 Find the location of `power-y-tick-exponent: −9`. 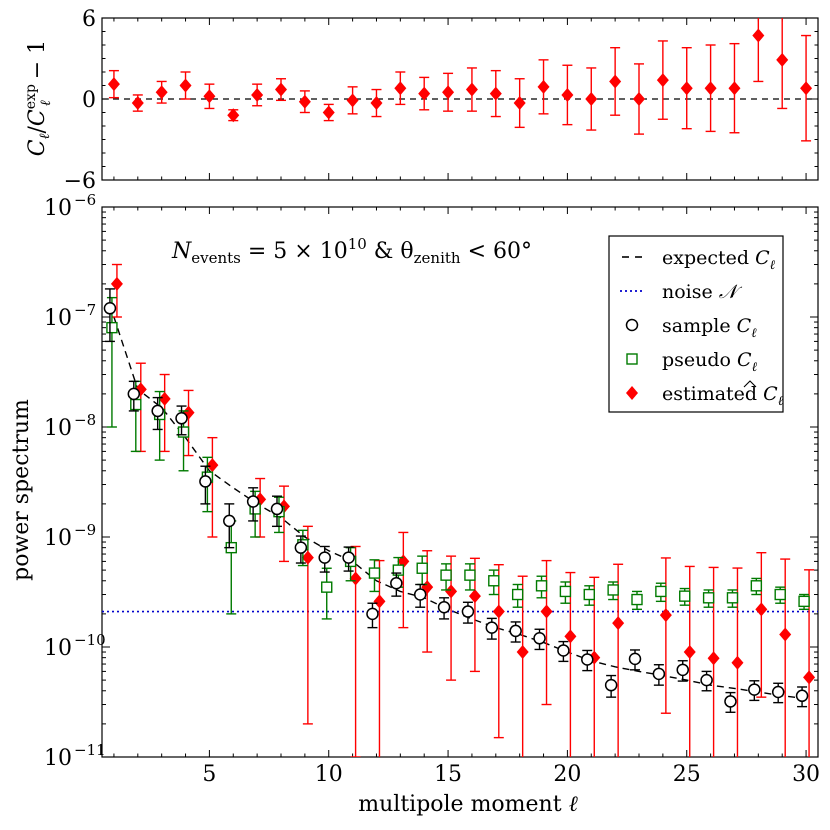

power-y-tick-exponent: −9 is located at coordinates (85, 530).